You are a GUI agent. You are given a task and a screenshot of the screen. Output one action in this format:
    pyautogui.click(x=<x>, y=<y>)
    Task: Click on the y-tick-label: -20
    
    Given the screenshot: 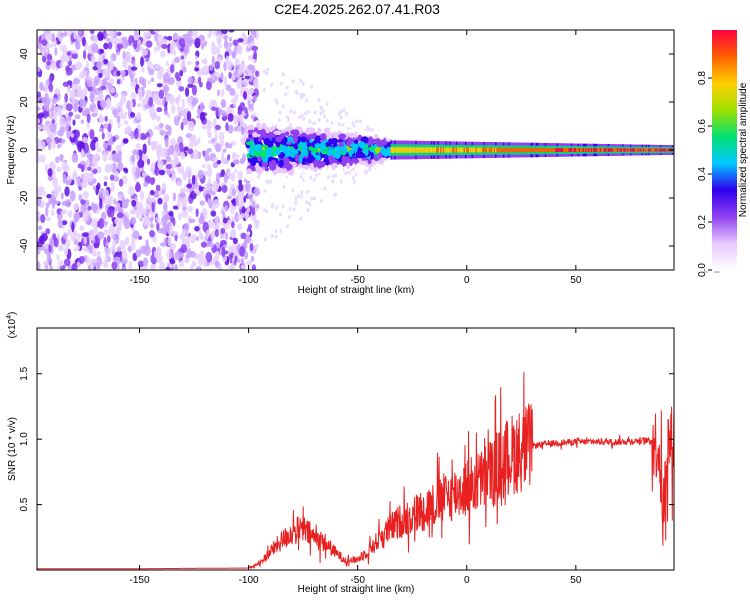 What is the action you would take?
    pyautogui.click(x=24, y=197)
    